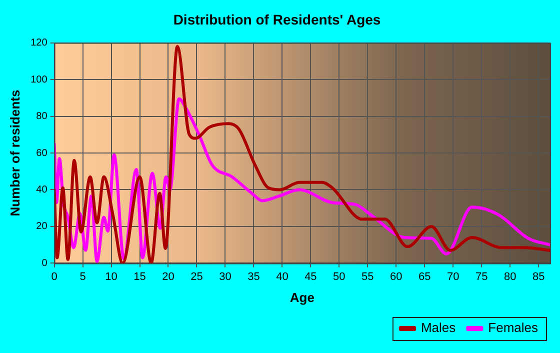  I want to click on y-tick-label: 40, so click(42, 190).